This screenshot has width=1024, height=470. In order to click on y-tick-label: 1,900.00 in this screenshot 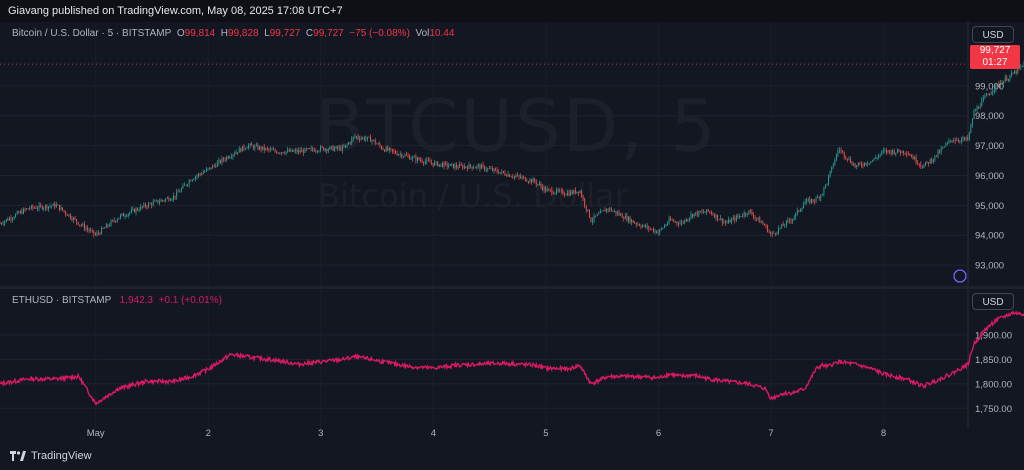, I will do `click(993, 335)`.